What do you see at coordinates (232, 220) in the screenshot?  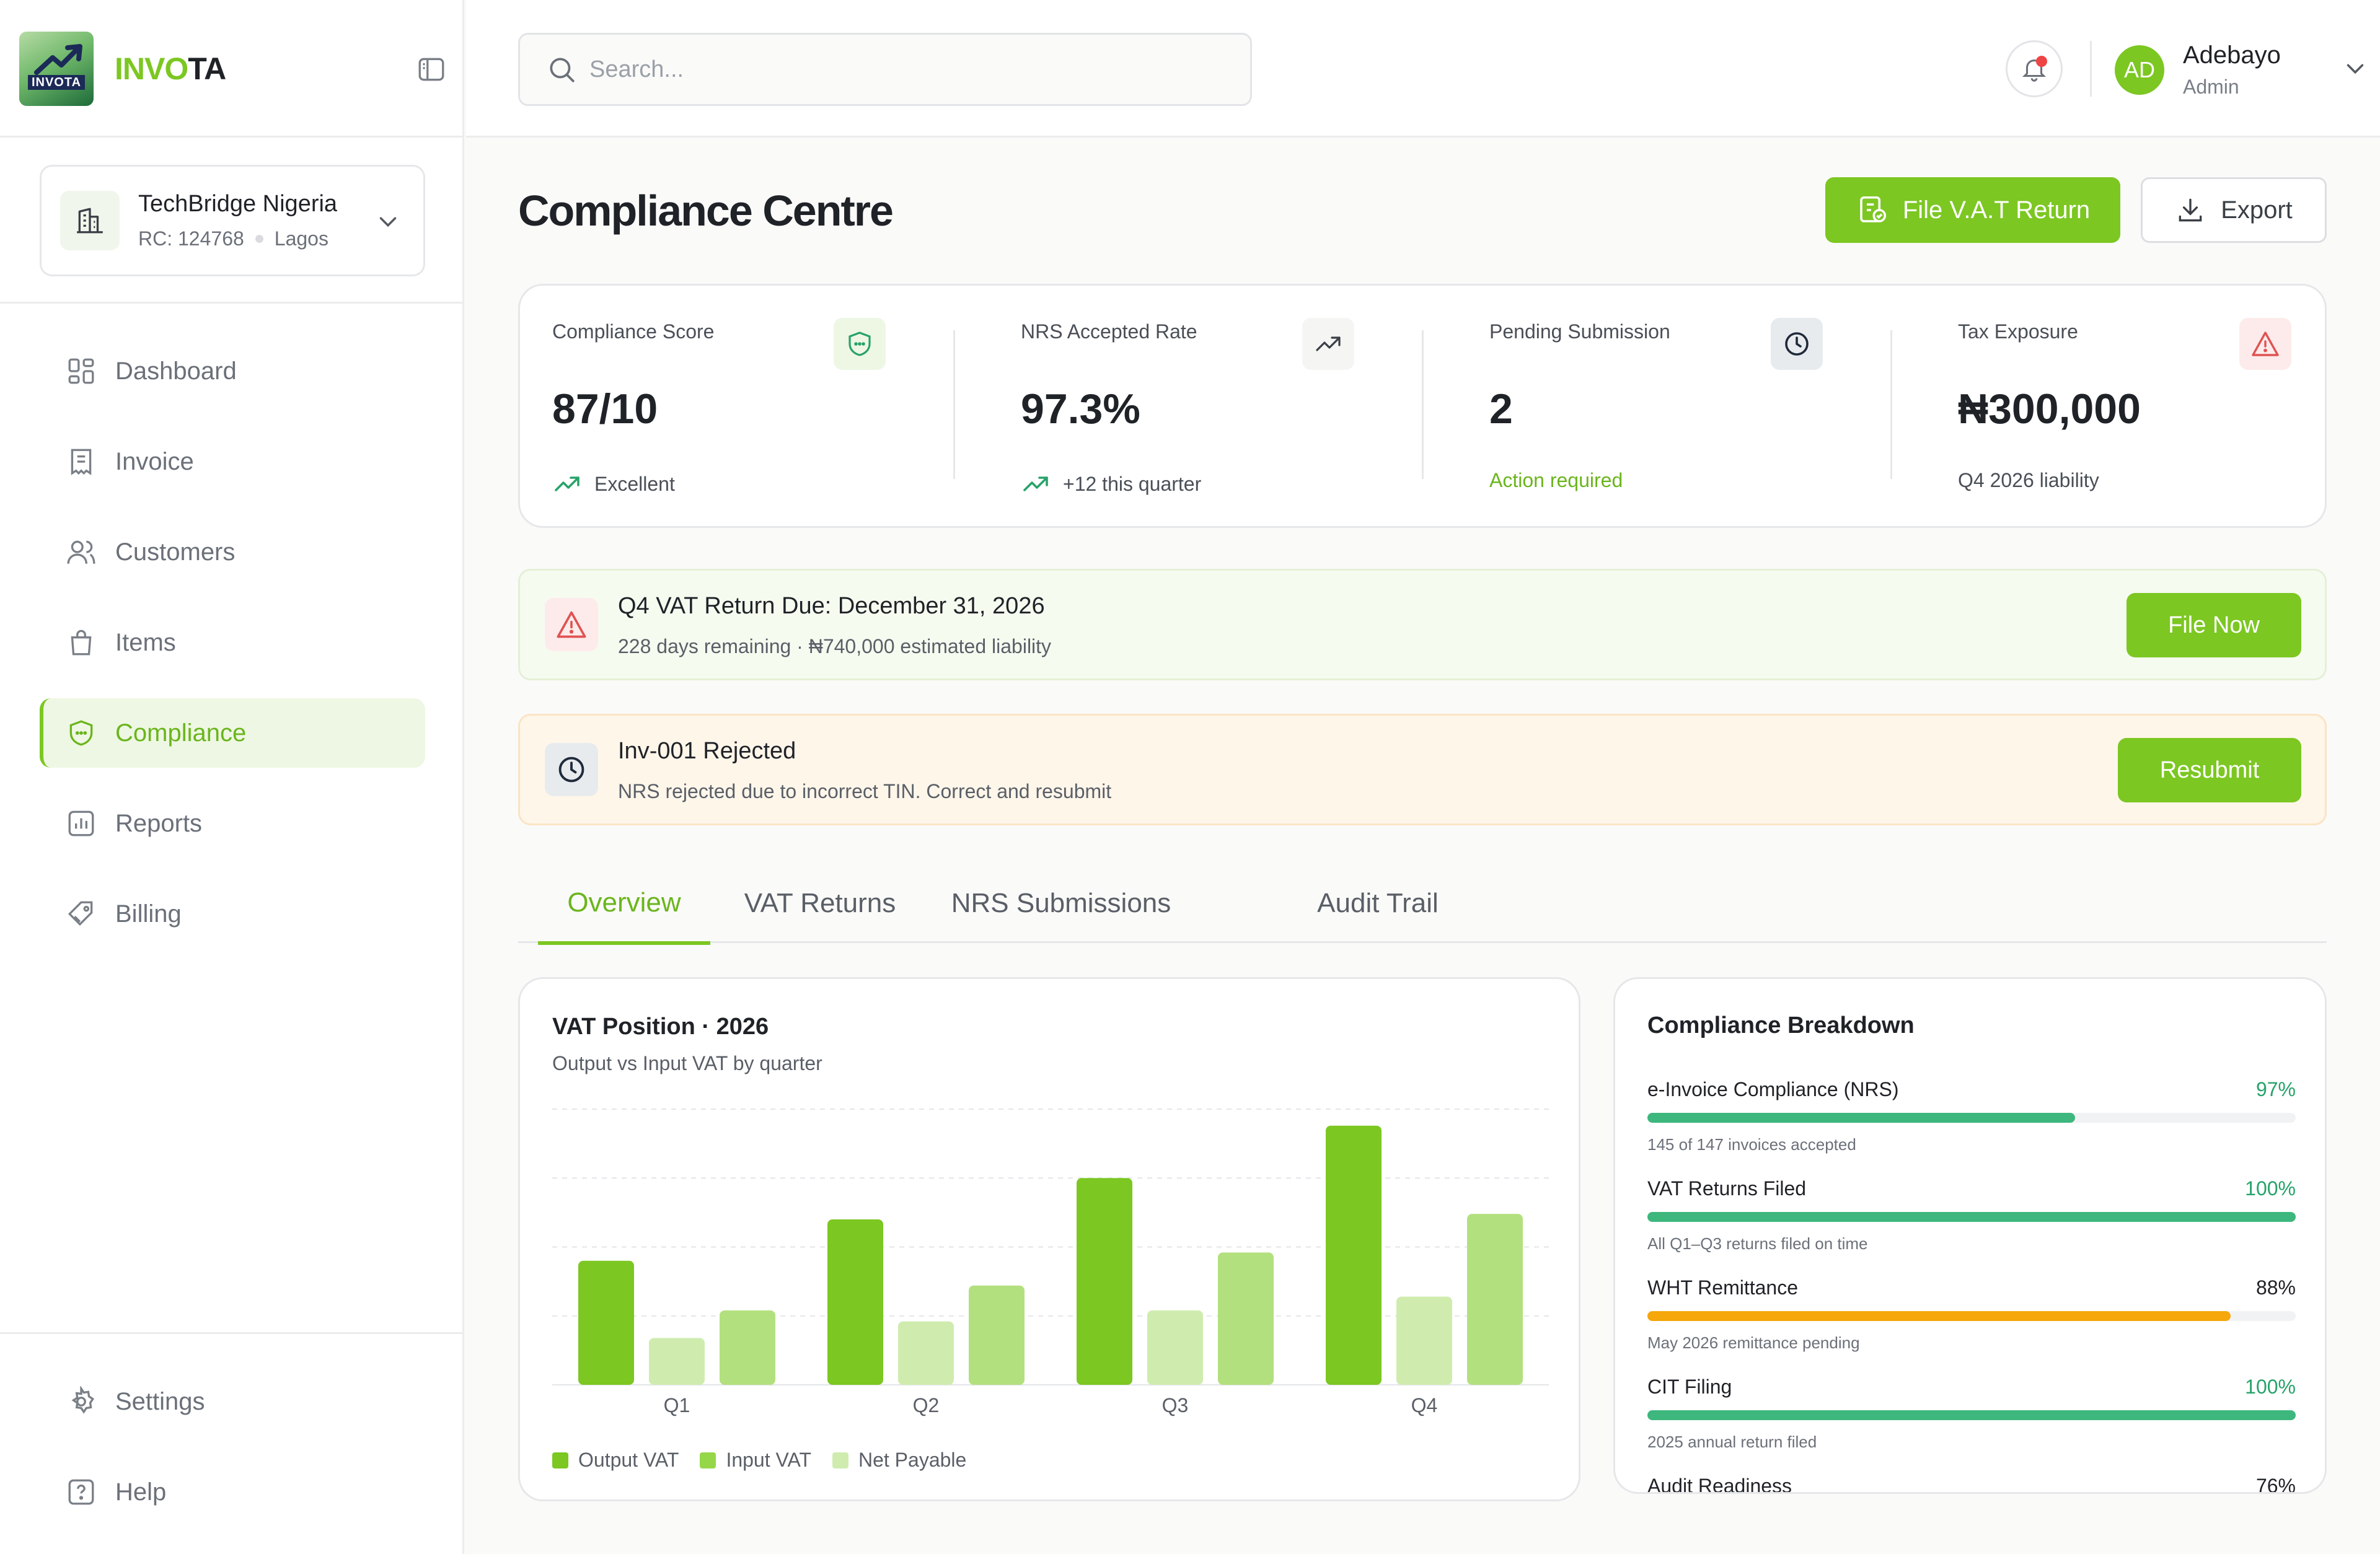 I see `org-switcher: TechBridge Nigeria RC: 124768 Lagos` at bounding box center [232, 220].